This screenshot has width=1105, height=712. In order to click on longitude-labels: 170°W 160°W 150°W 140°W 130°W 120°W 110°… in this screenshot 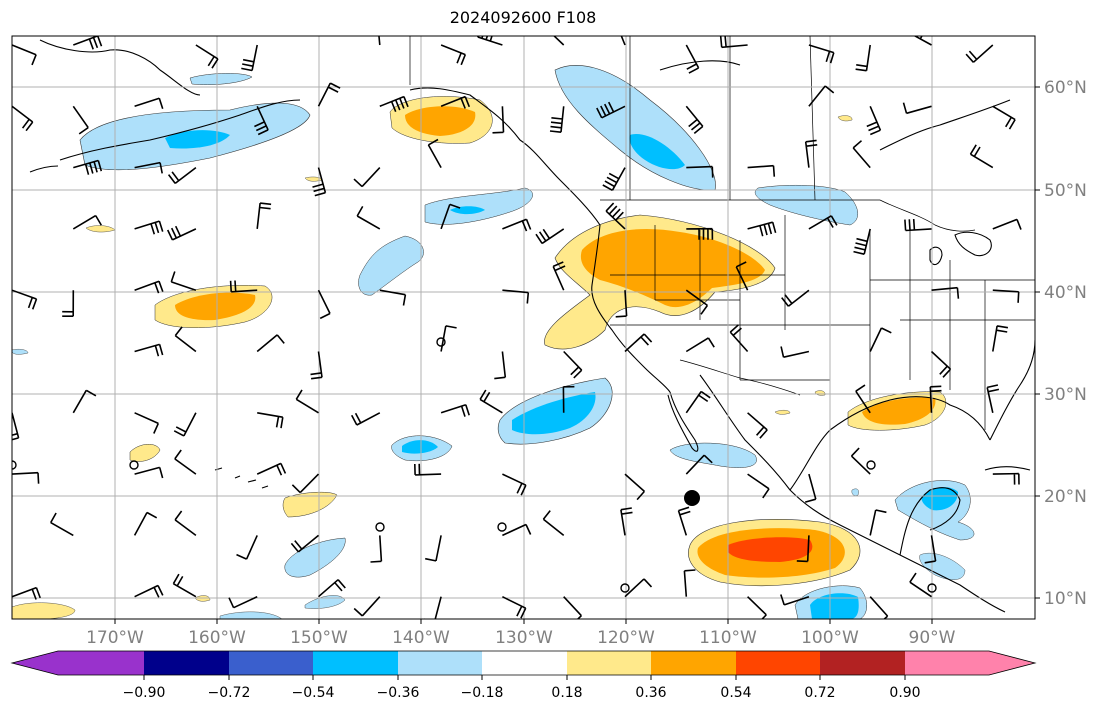, I will do `click(521, 638)`.